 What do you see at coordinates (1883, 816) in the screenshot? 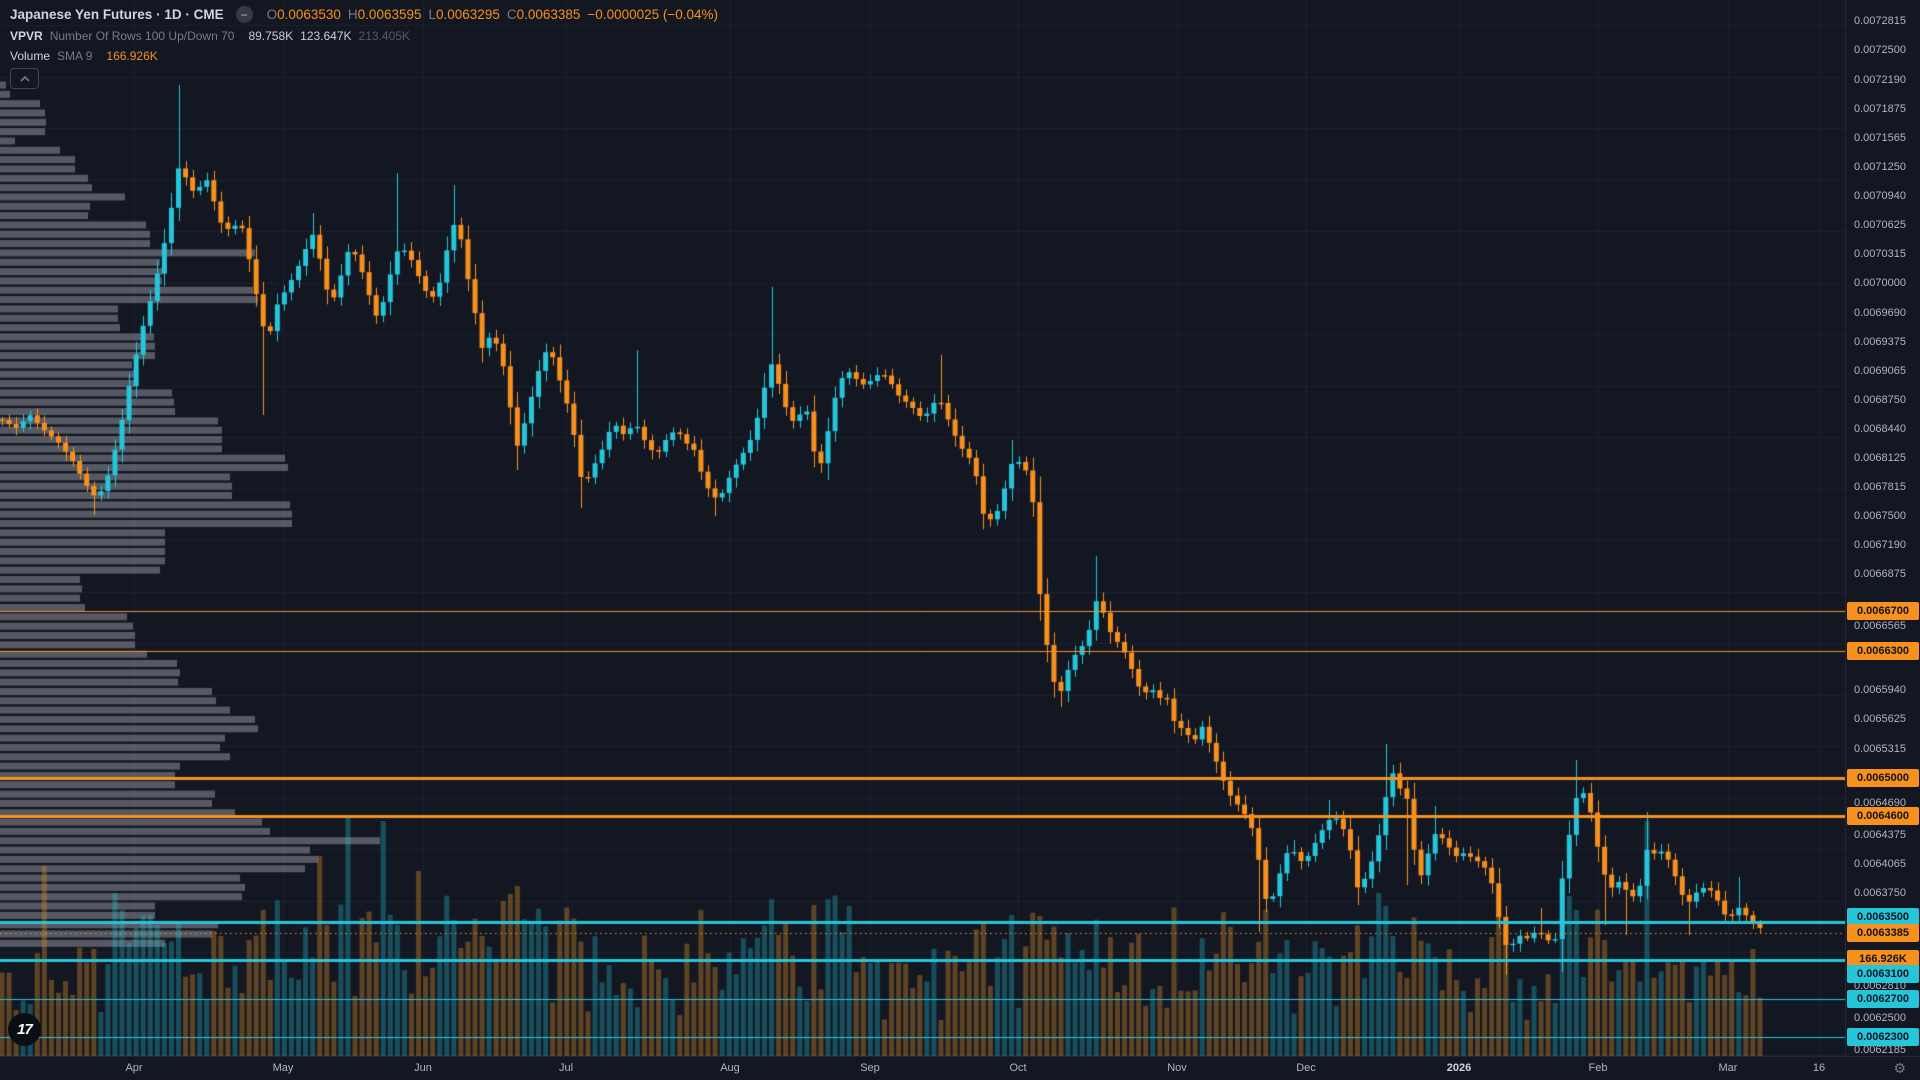
I see `price-level-pill: 0.0064600` at bounding box center [1883, 816].